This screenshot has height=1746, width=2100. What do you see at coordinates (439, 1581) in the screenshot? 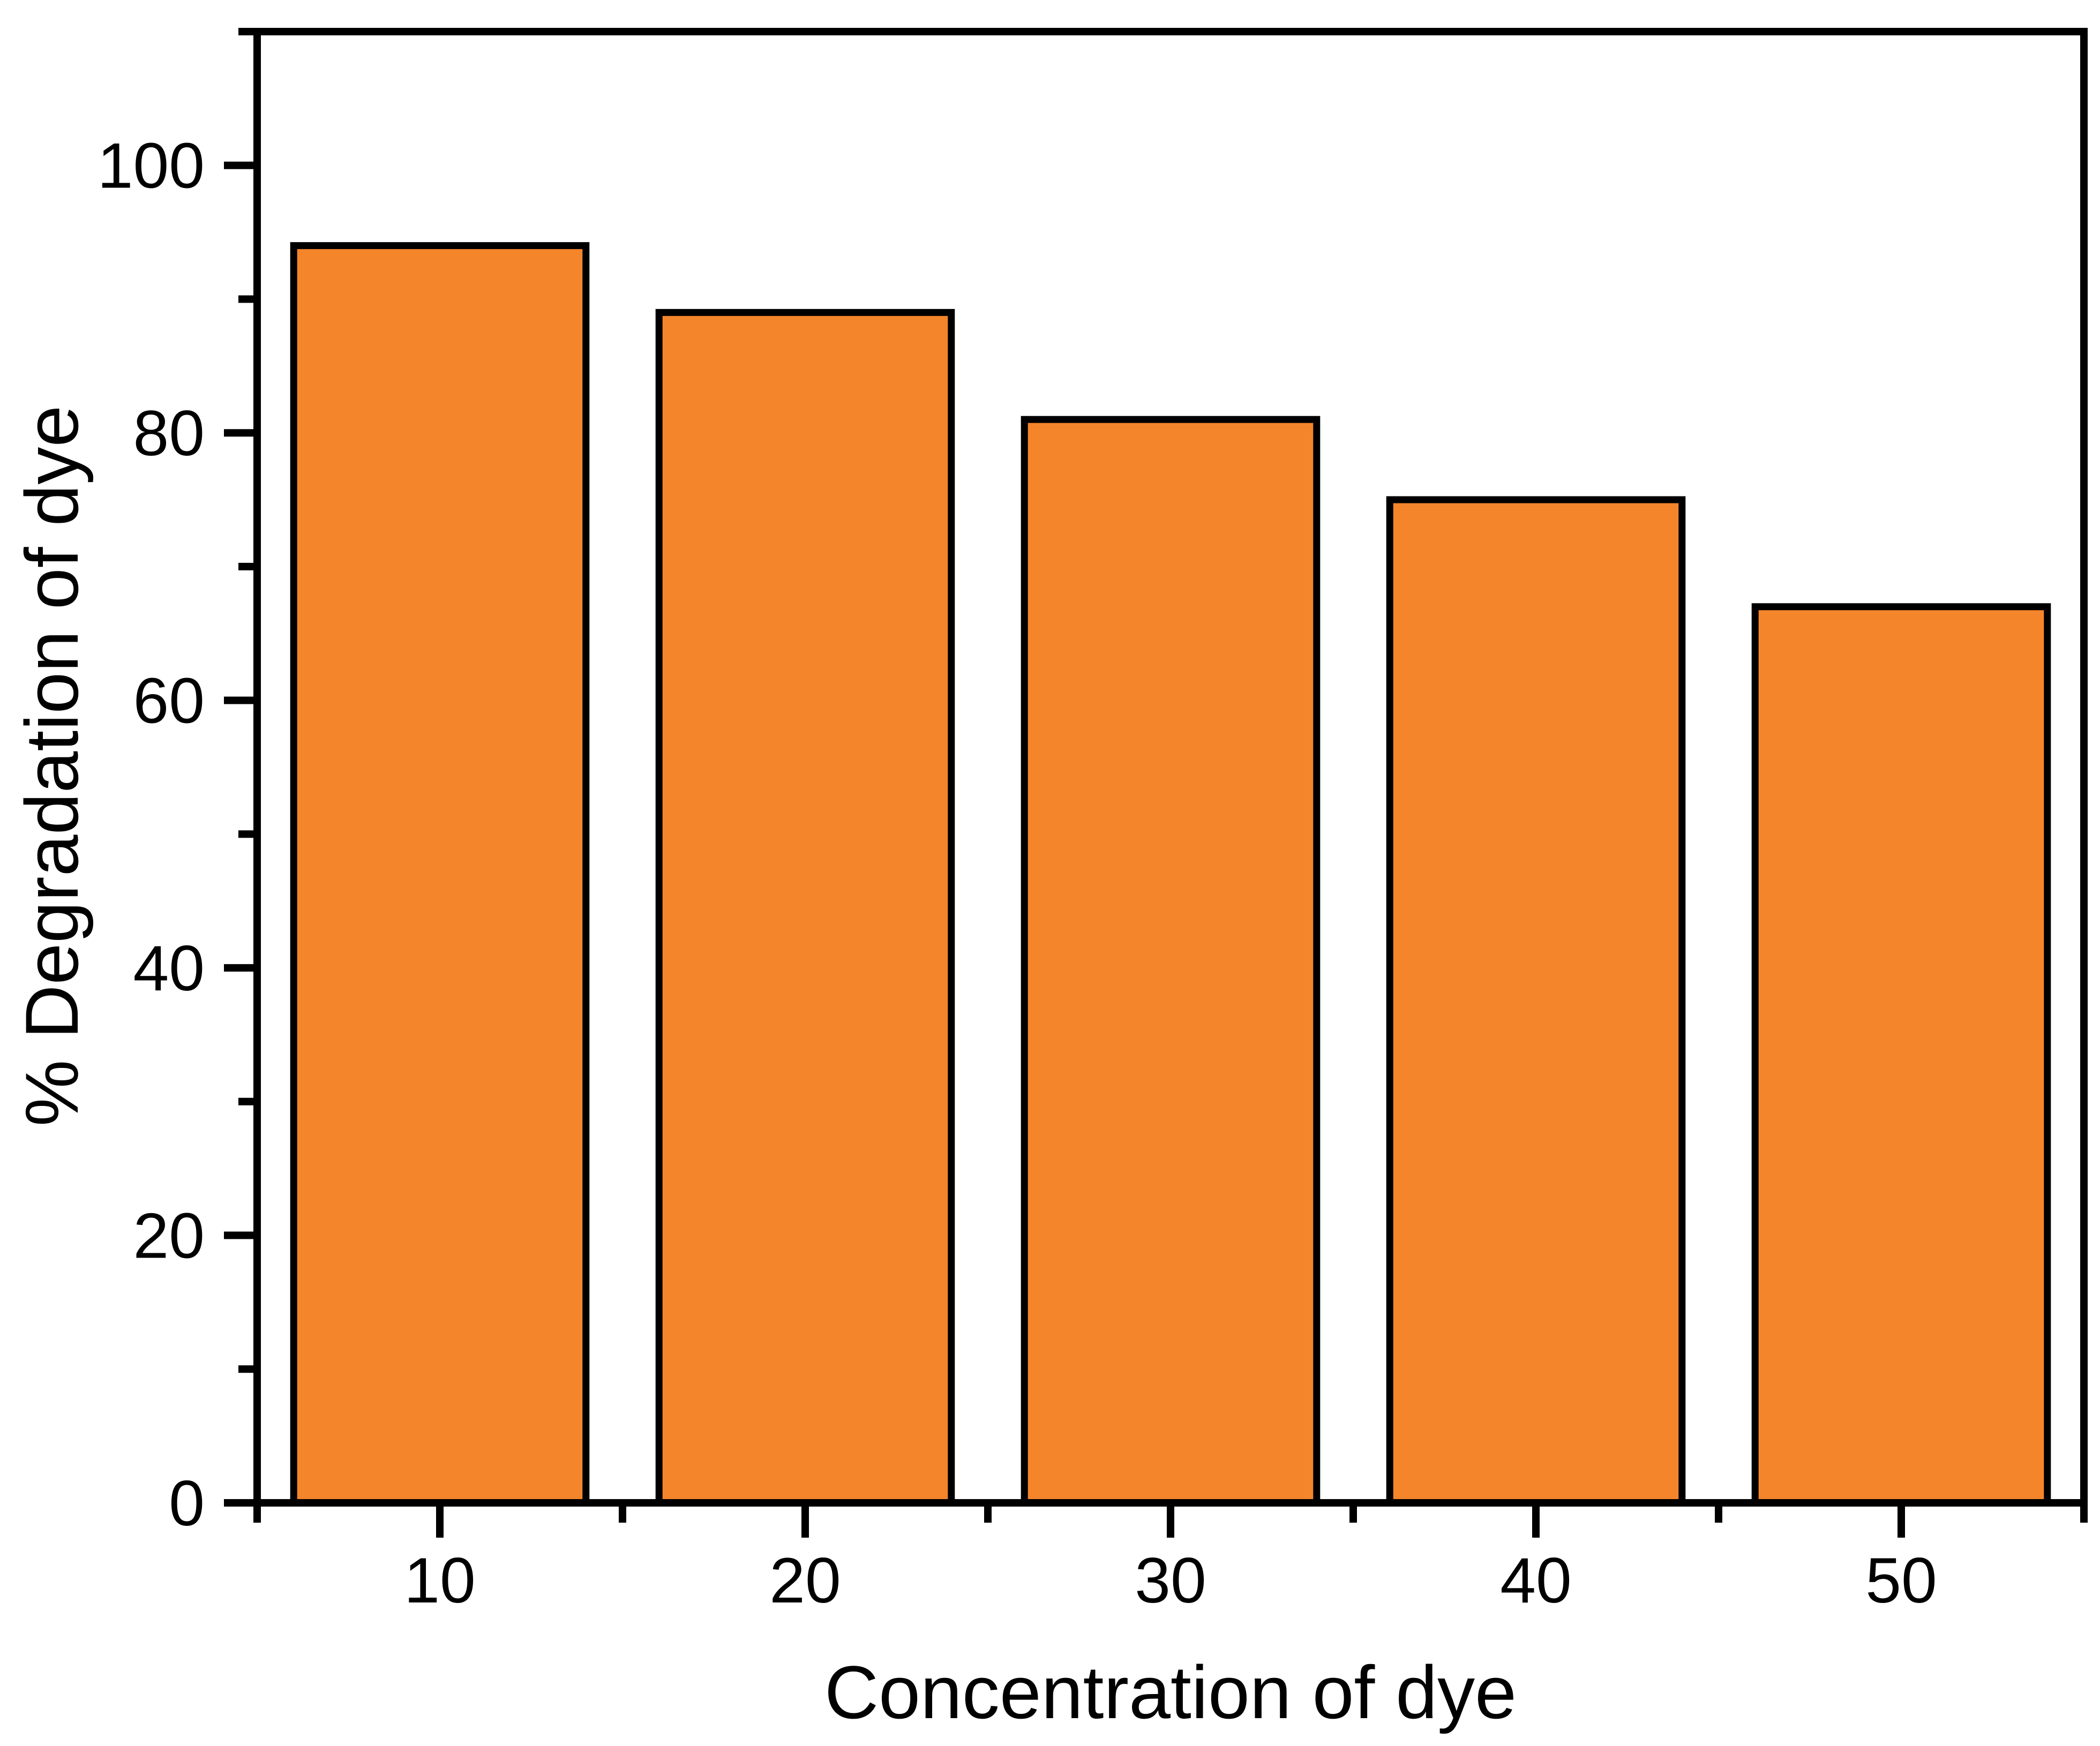
I see `x-tick-label: 10` at bounding box center [439, 1581].